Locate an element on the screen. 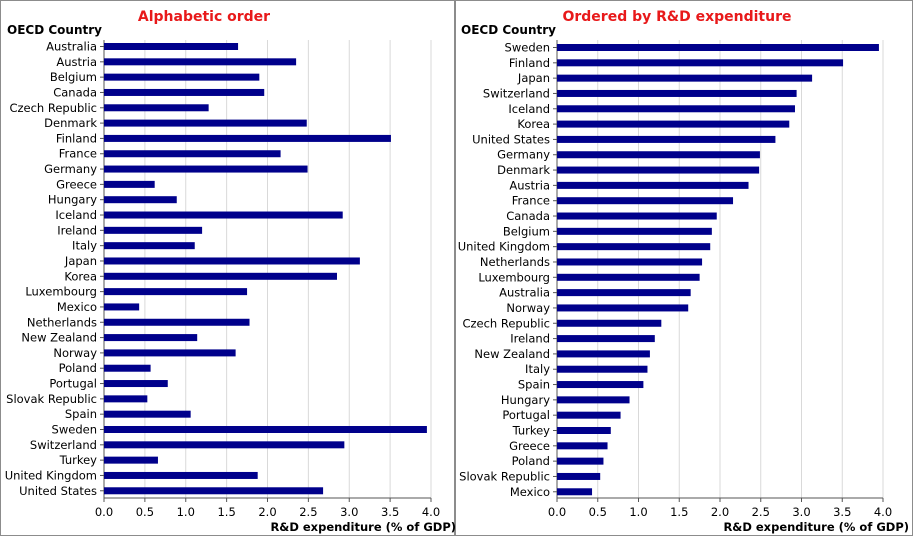  x-tick-label: 0.5 is located at coordinates (598, 512).